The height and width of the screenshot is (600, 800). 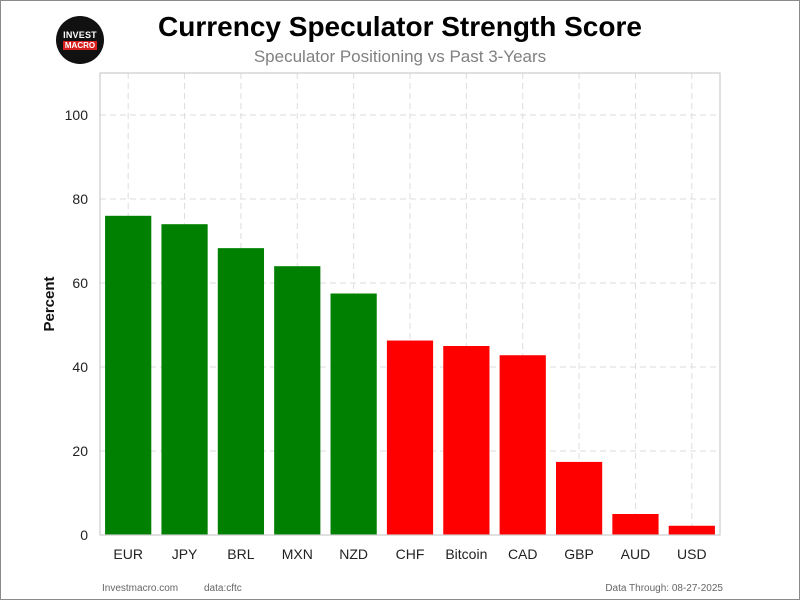 I want to click on x-tick-label: NZD, so click(x=353, y=554).